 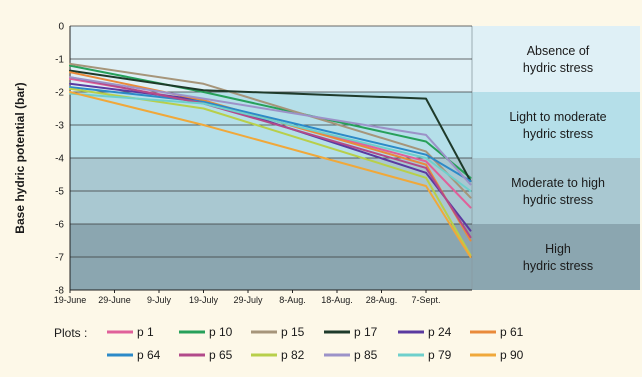 I want to click on x-tick-label: 8-Aug., so click(x=292, y=300).